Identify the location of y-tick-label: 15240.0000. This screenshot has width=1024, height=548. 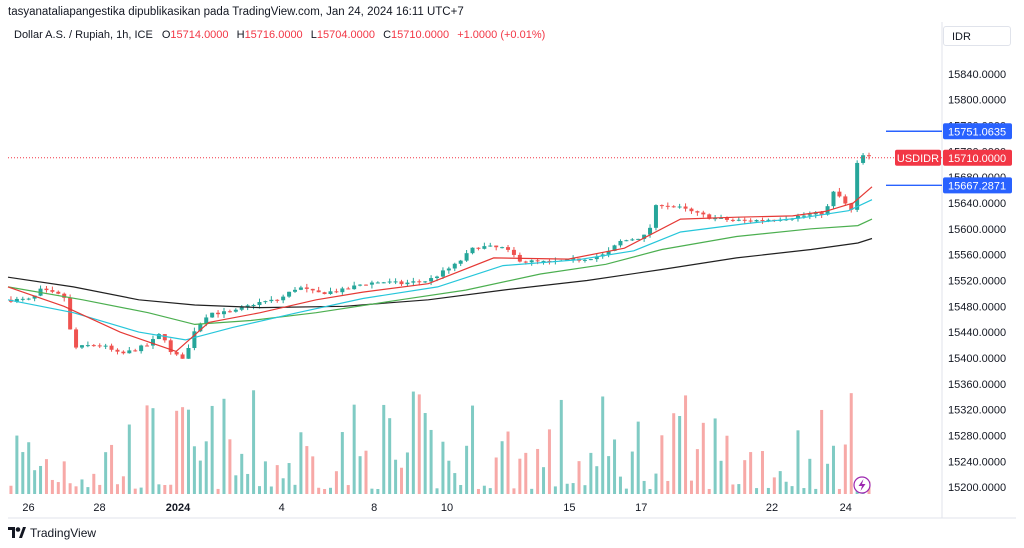
(977, 462).